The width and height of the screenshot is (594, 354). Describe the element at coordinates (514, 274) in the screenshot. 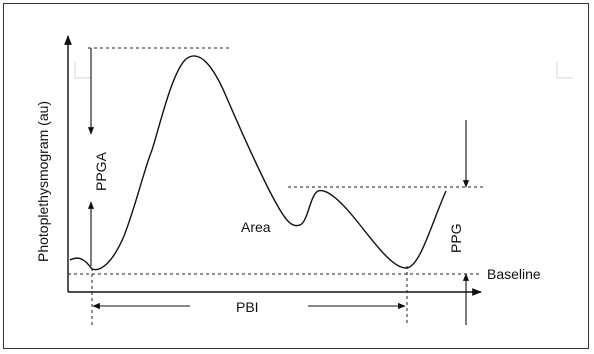

I see `baseline-label: Baseline` at that location.